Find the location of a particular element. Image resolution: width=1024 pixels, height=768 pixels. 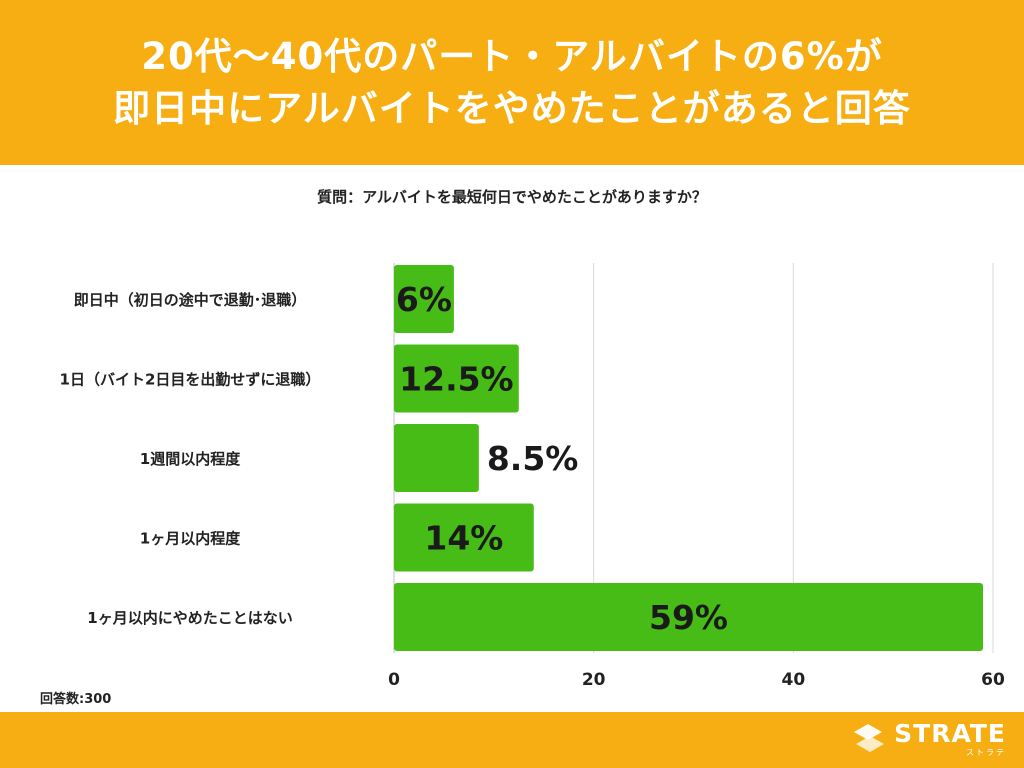

category-label: 即日中（初日の途中で退勤･退職） is located at coordinates (190, 300).